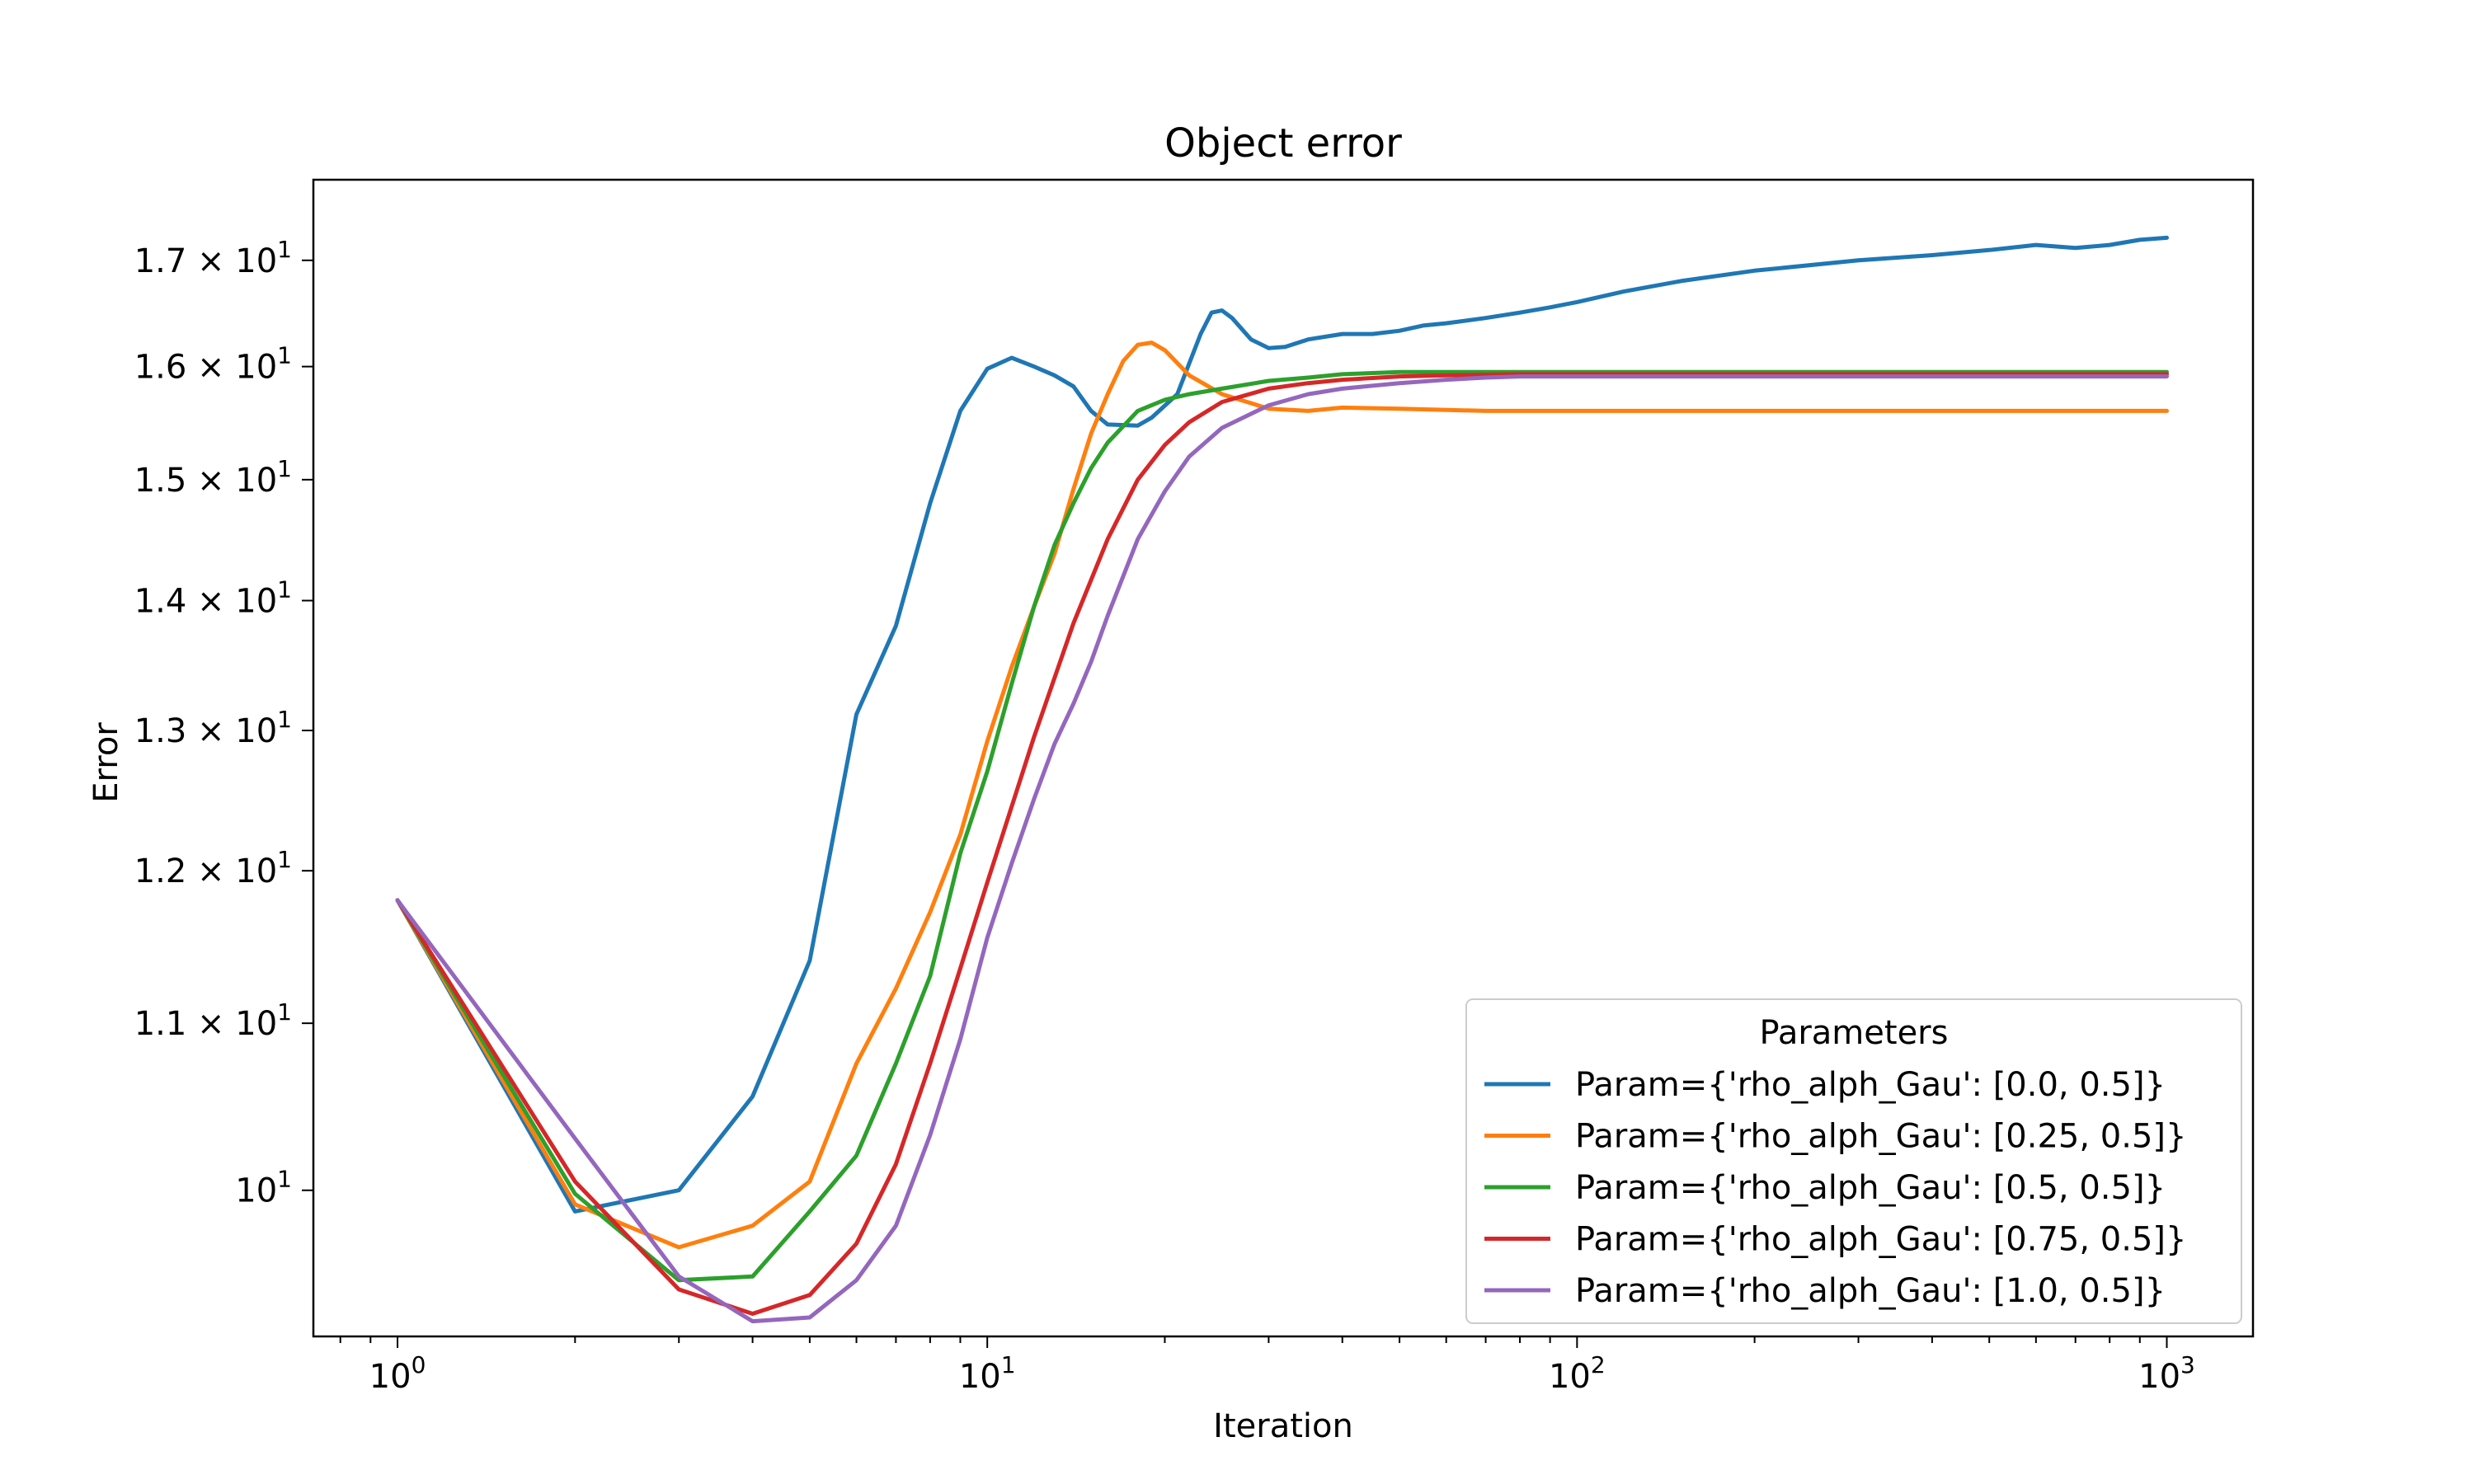  Describe the element at coordinates (213, 868) in the screenshot. I see `y-tick-label: 1.2 × 101` at that location.